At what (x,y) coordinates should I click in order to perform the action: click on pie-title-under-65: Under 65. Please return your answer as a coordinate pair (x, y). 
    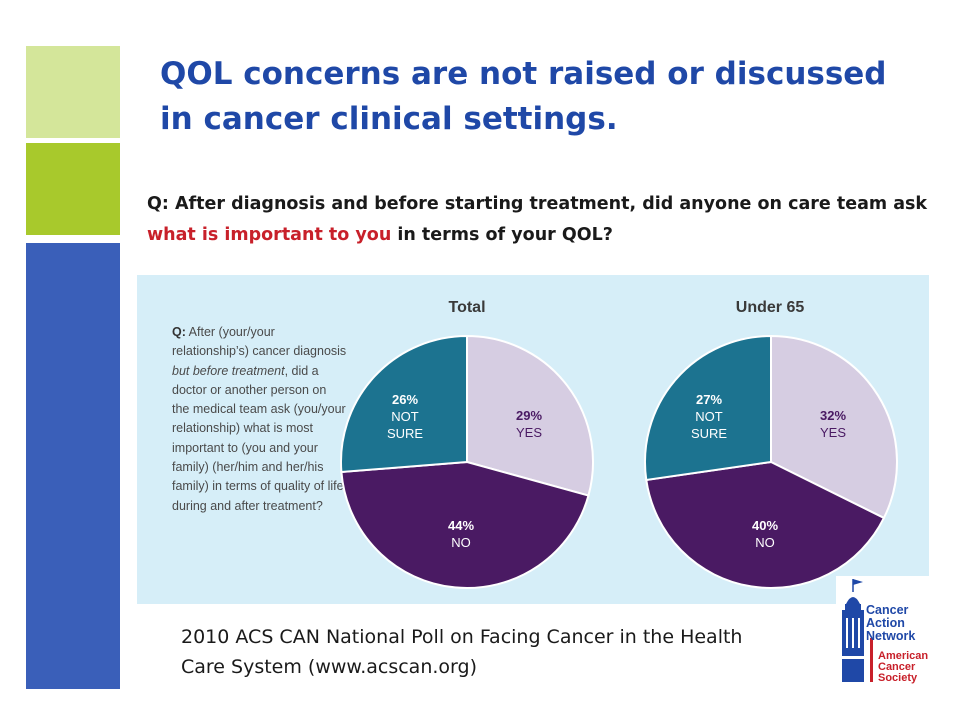
    Looking at the image, I should click on (770, 307).